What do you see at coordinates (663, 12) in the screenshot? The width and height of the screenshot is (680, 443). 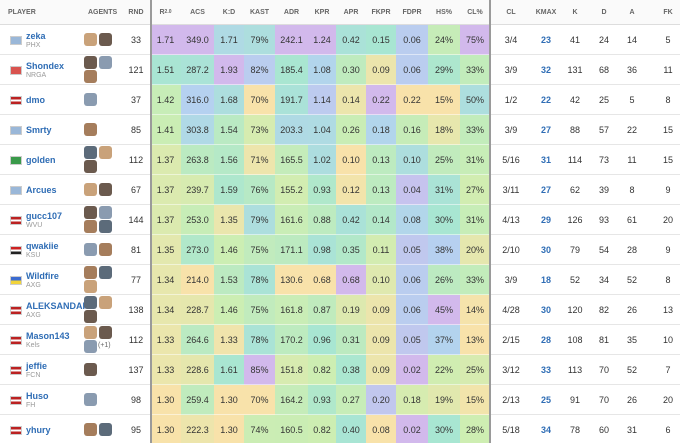 I see `column-header: FK` at bounding box center [663, 12].